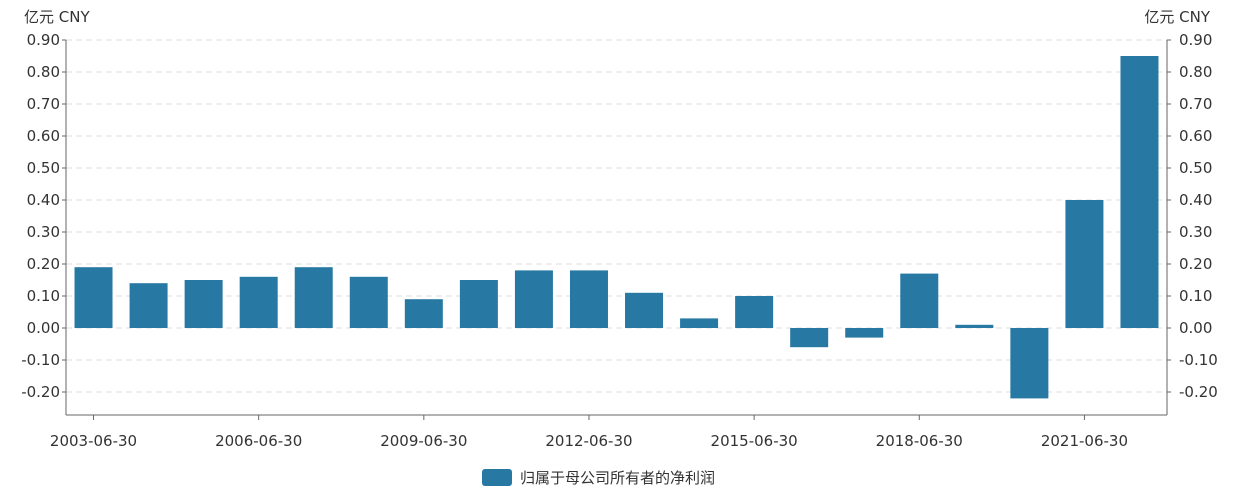 This screenshot has width=1238, height=493. What do you see at coordinates (93, 441) in the screenshot?
I see `x-tick-label: 2003-06-30` at bounding box center [93, 441].